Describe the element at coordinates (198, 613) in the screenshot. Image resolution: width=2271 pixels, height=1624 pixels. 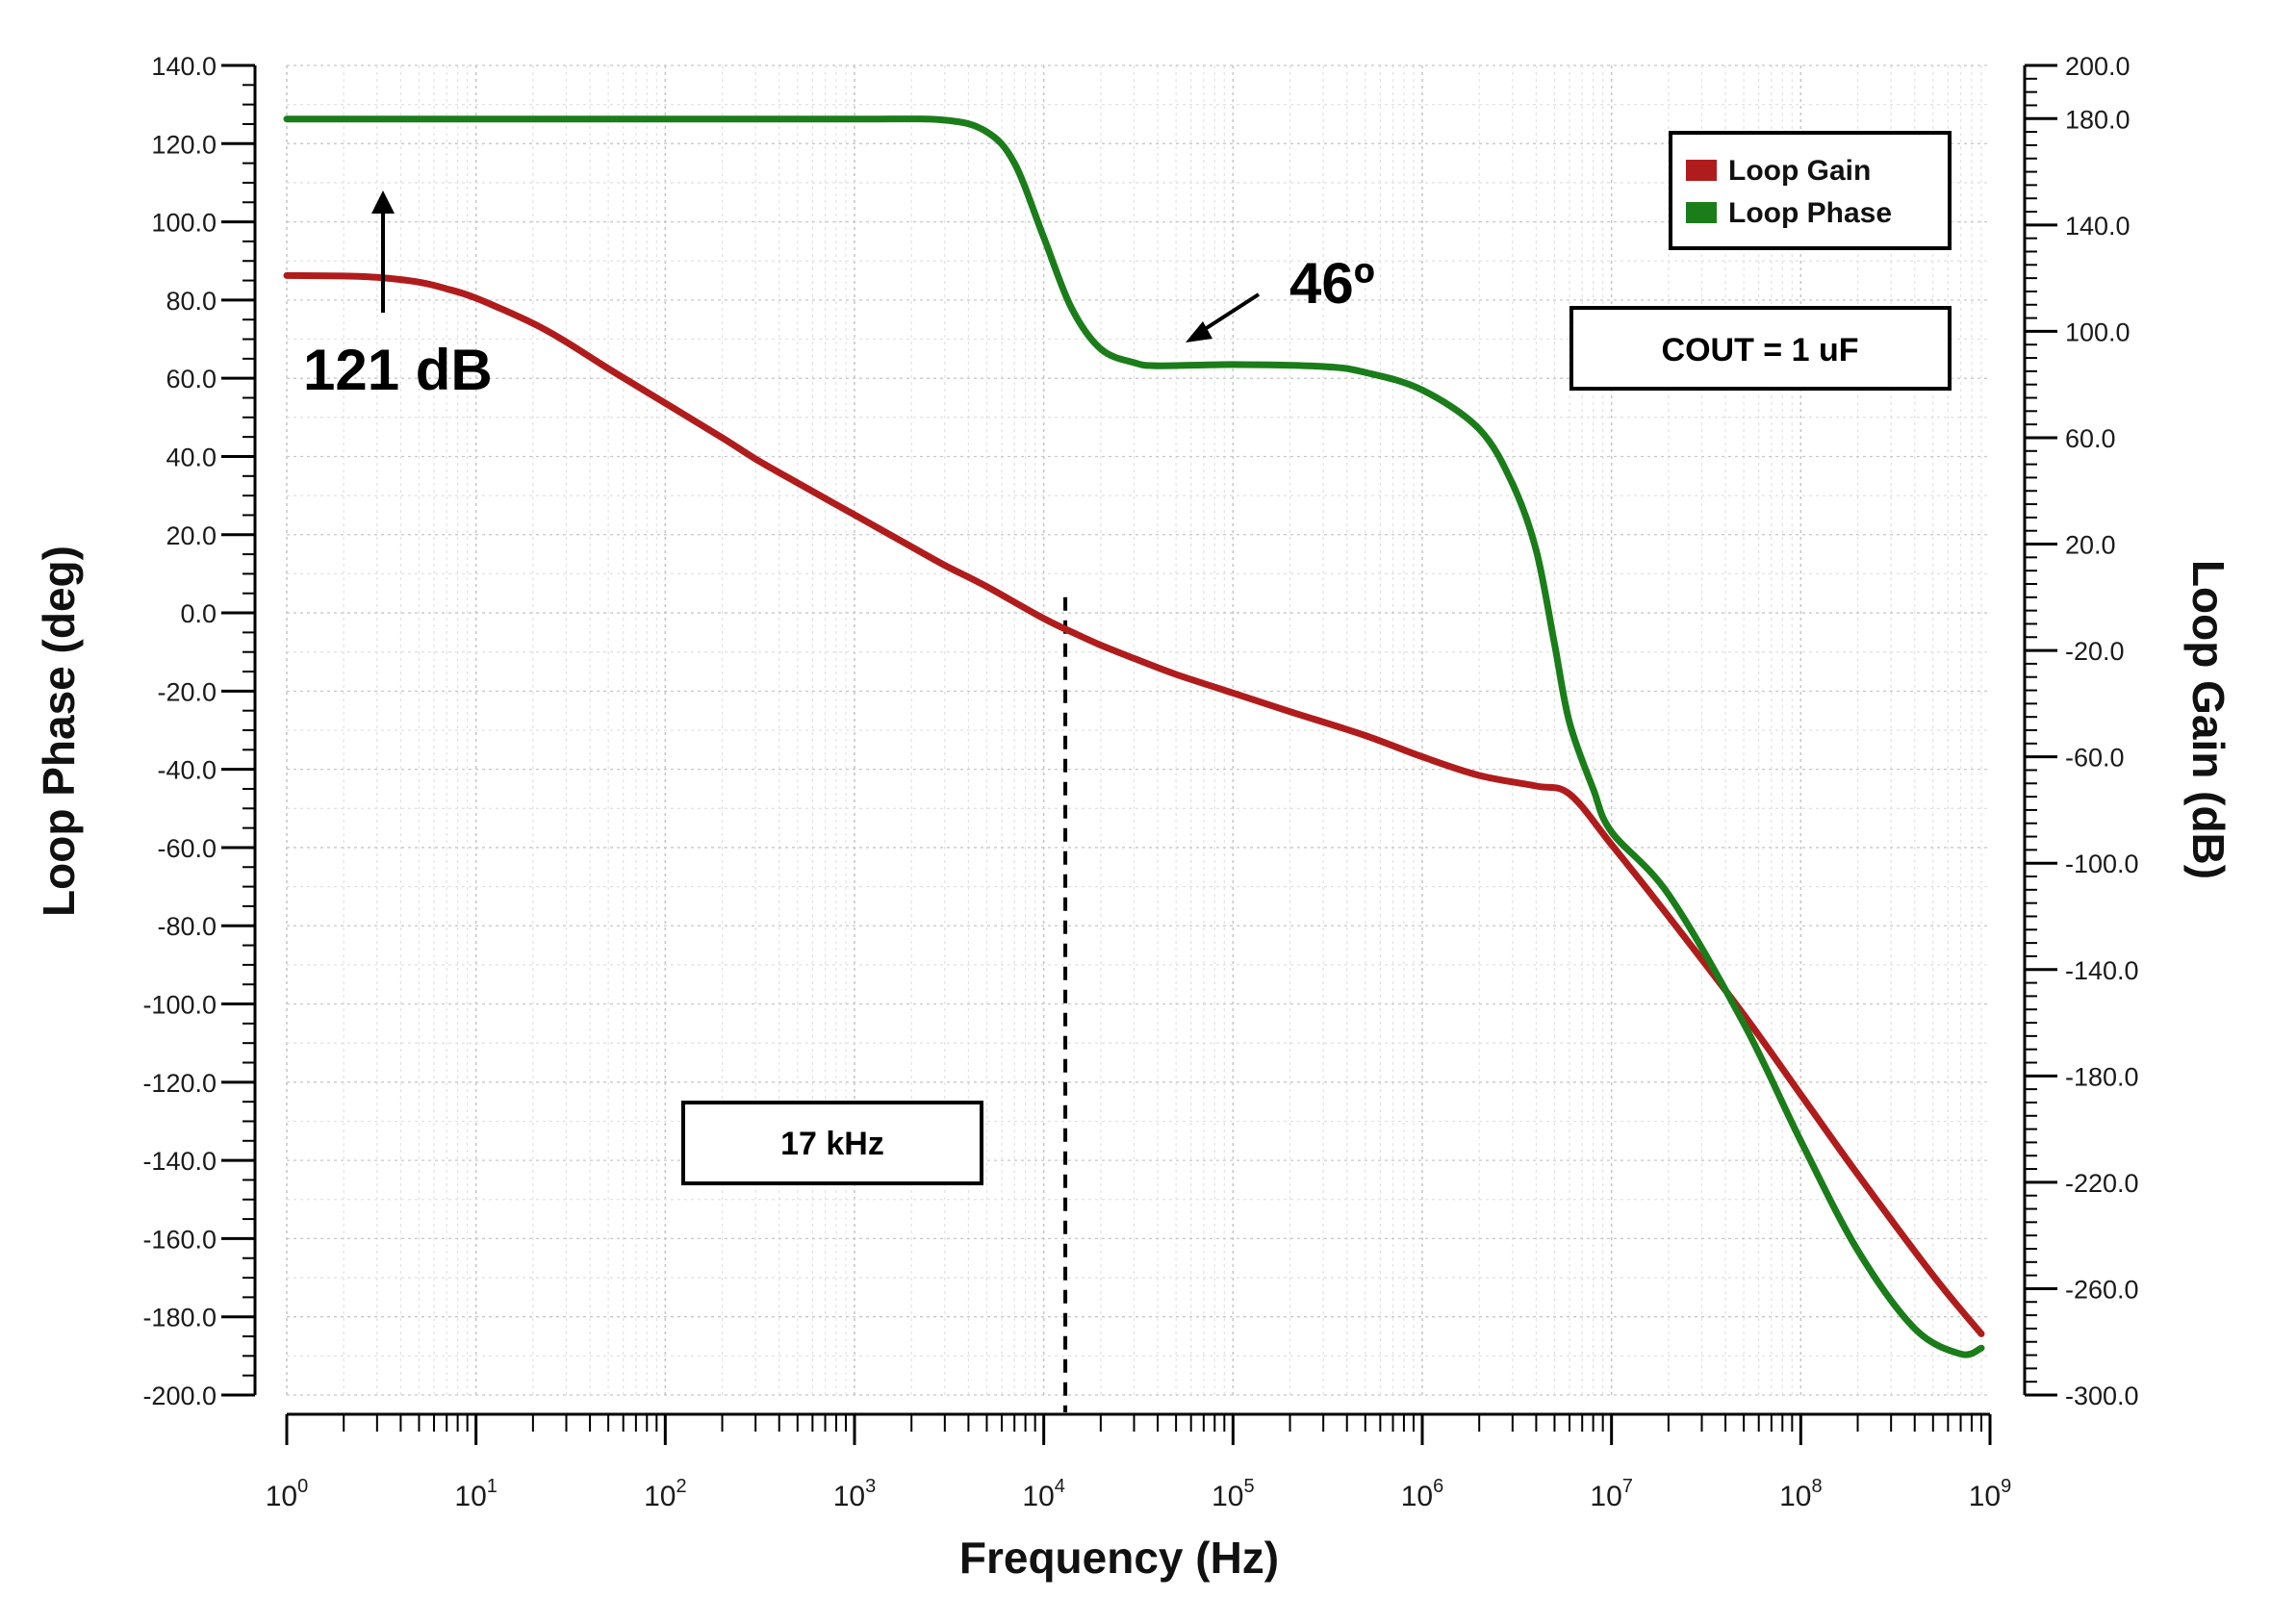
I see `left-tick-label: 0.0` at that location.